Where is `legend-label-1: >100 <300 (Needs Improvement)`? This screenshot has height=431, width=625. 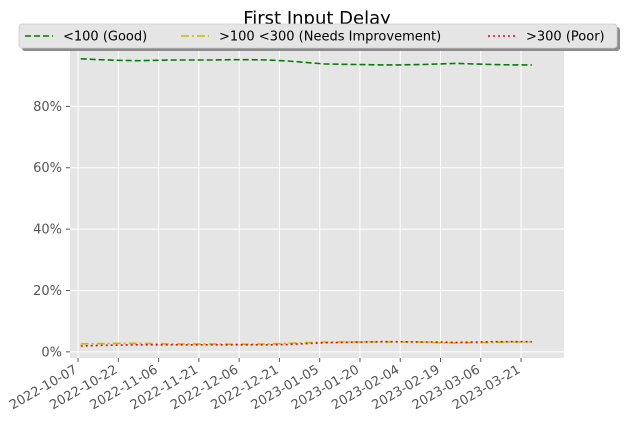 legend-label-1: >100 <300 (Needs Improvement) is located at coordinates (330, 37).